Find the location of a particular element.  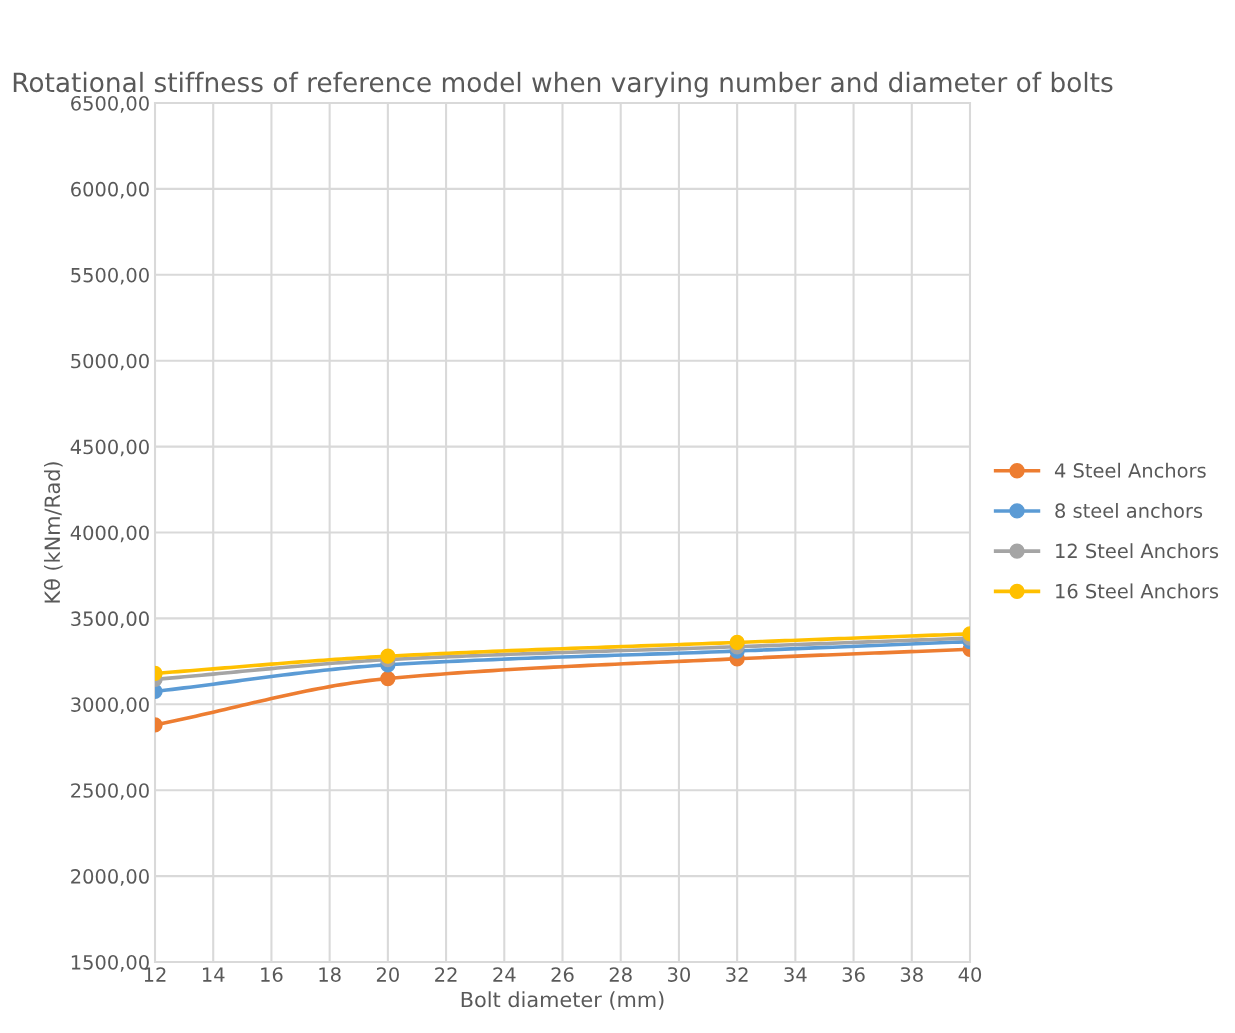

x-tick-label: 26 is located at coordinates (562, 974).